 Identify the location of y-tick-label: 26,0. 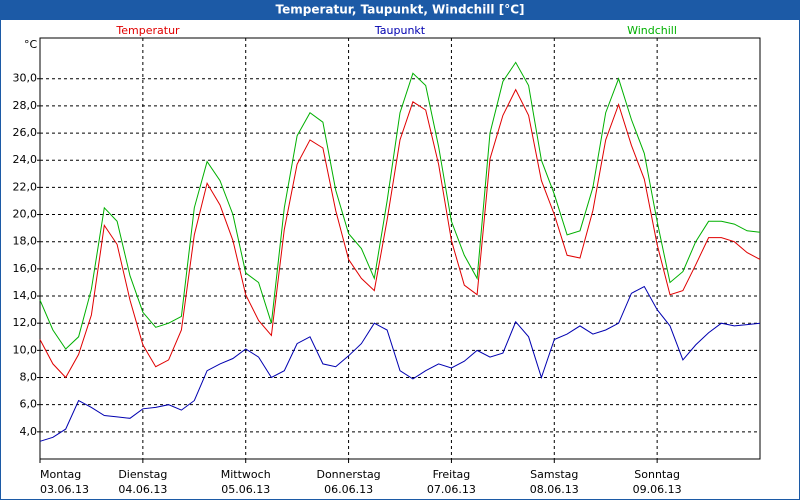
(25, 132).